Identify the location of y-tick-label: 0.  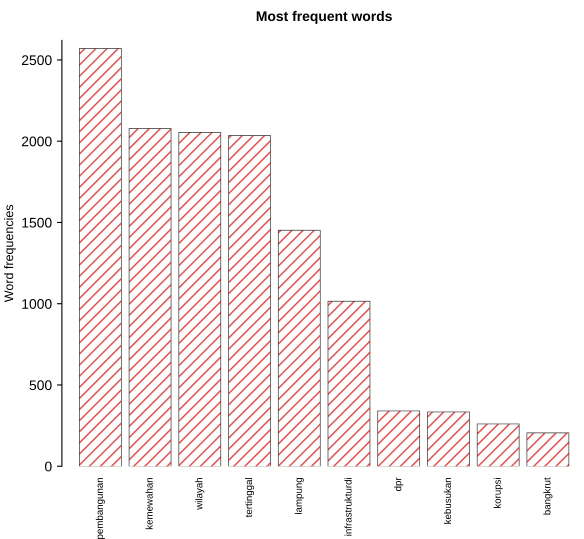
(48, 467).